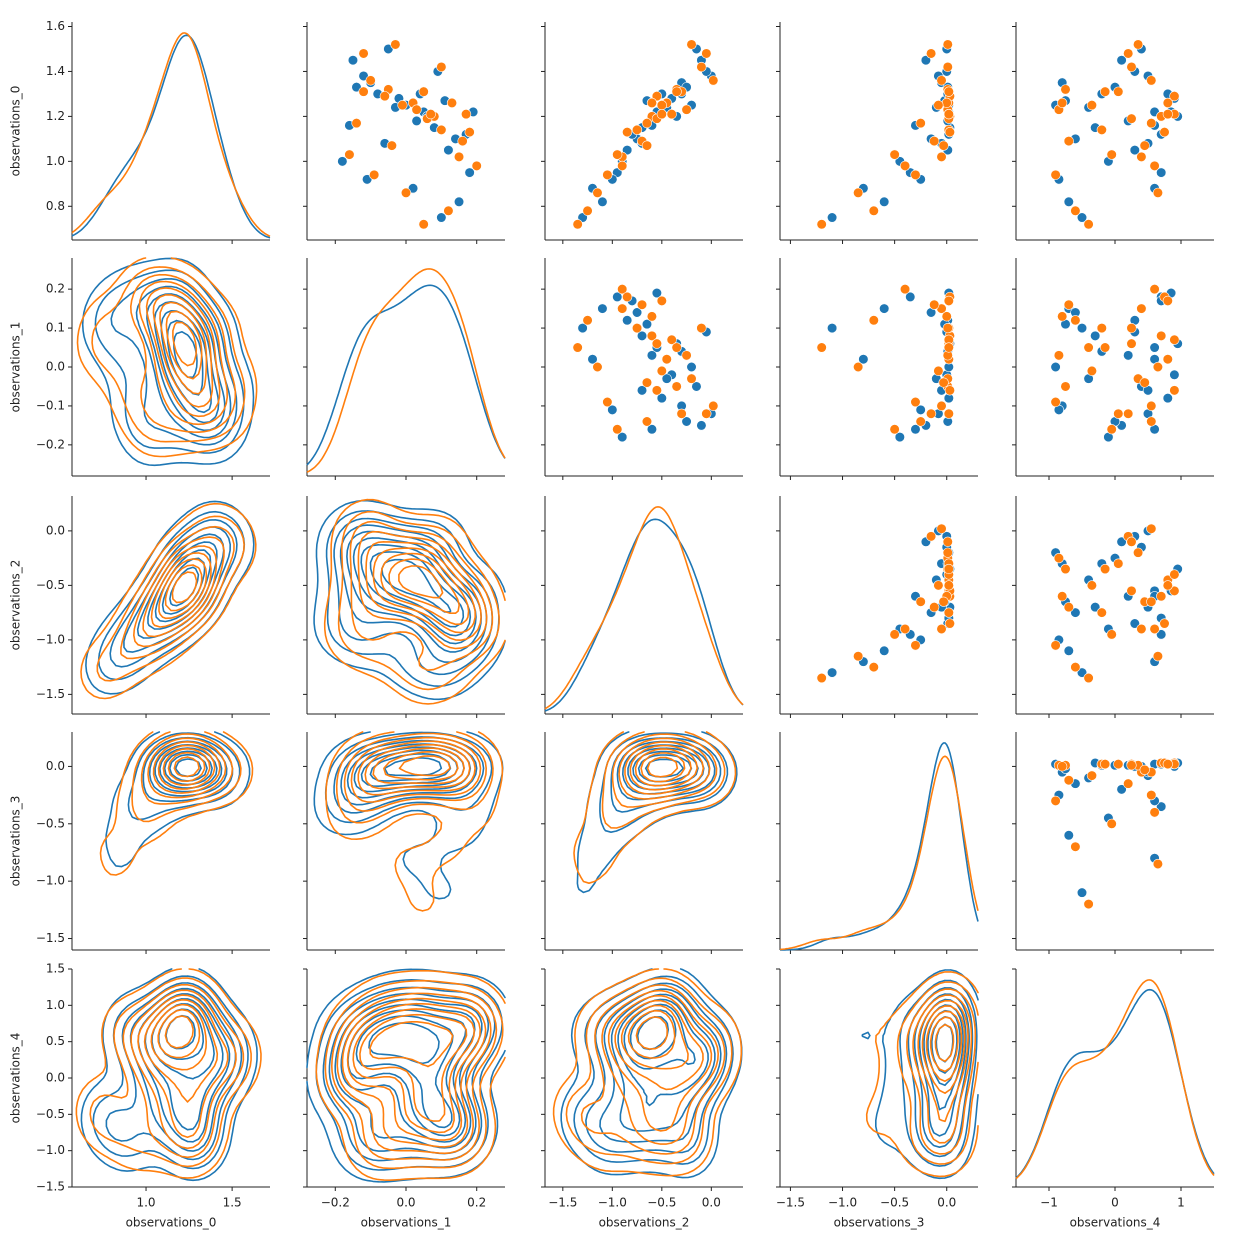 The image size is (1250, 1250). What do you see at coordinates (790, 1203) in the screenshot?
I see `x-tick-label: −1.5` at bounding box center [790, 1203].